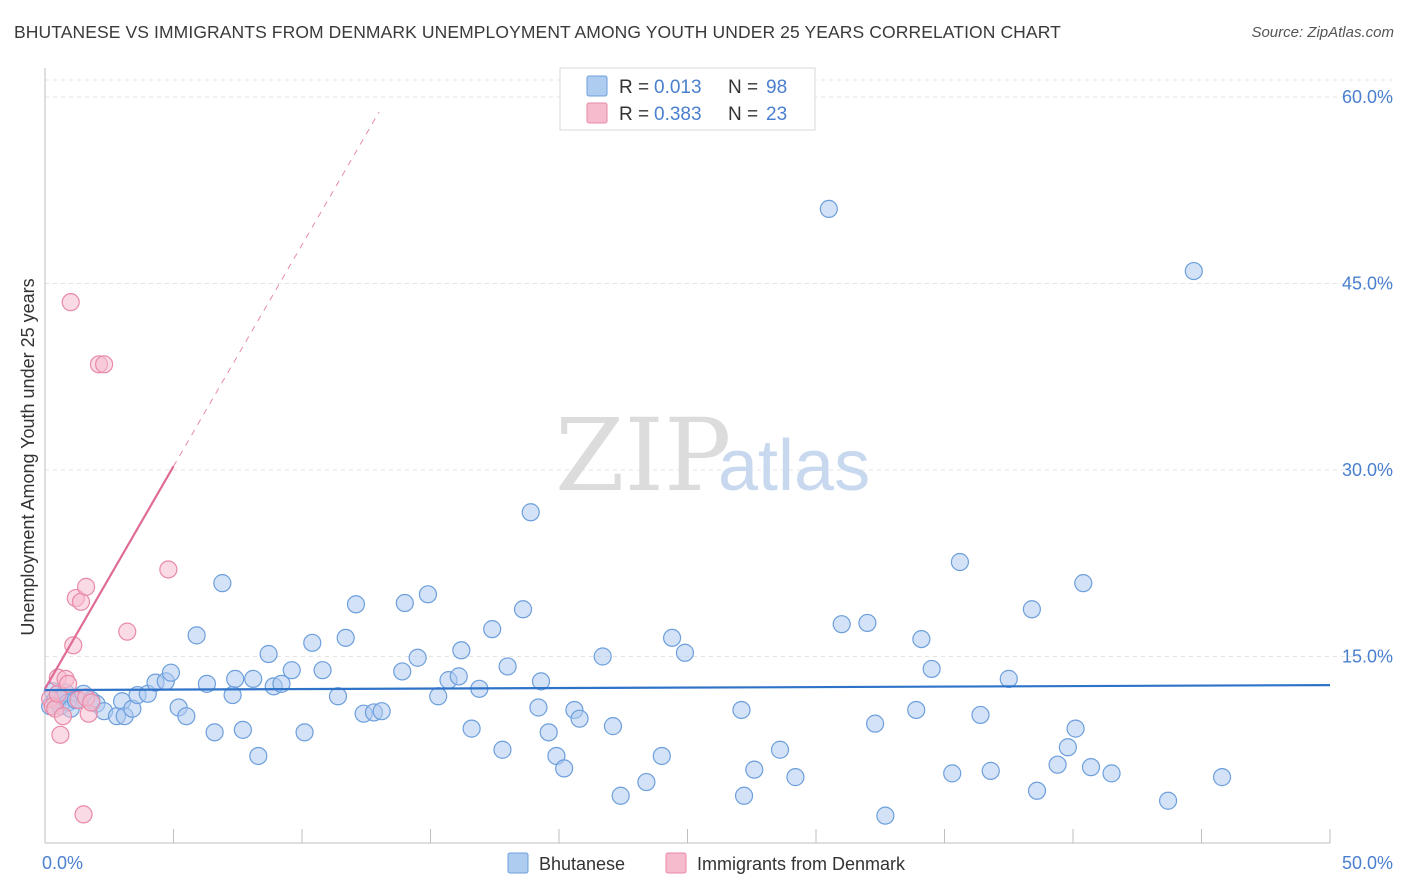  What do you see at coordinates (1367, 377) in the screenshot?
I see `y-tick-labels: 15.0% 30.0% 45.0% 60.0%` at bounding box center [1367, 377].